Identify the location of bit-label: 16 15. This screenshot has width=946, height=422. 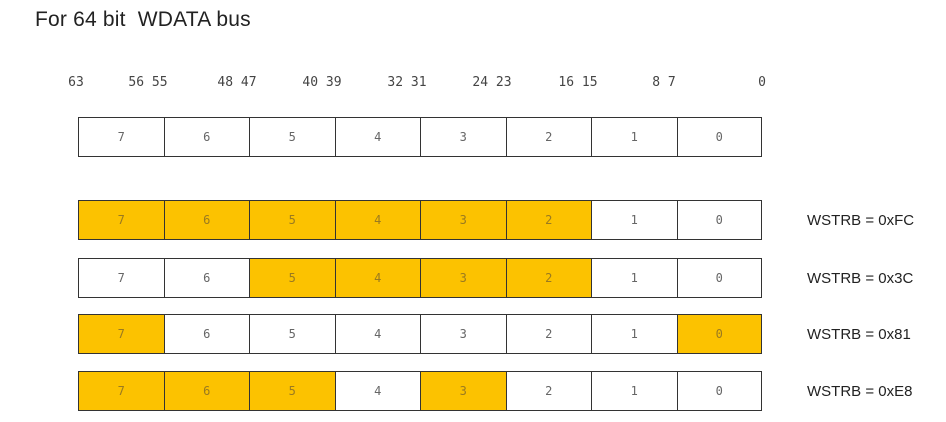
(578, 82).